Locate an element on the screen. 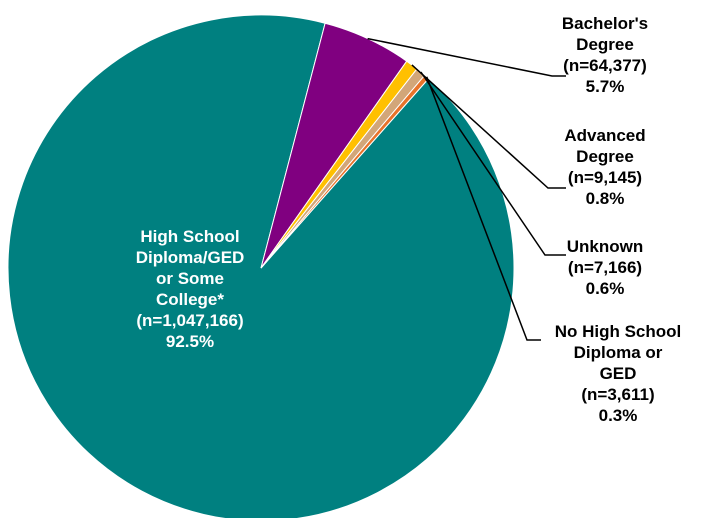  slice-label-line: GED is located at coordinates (618, 373).